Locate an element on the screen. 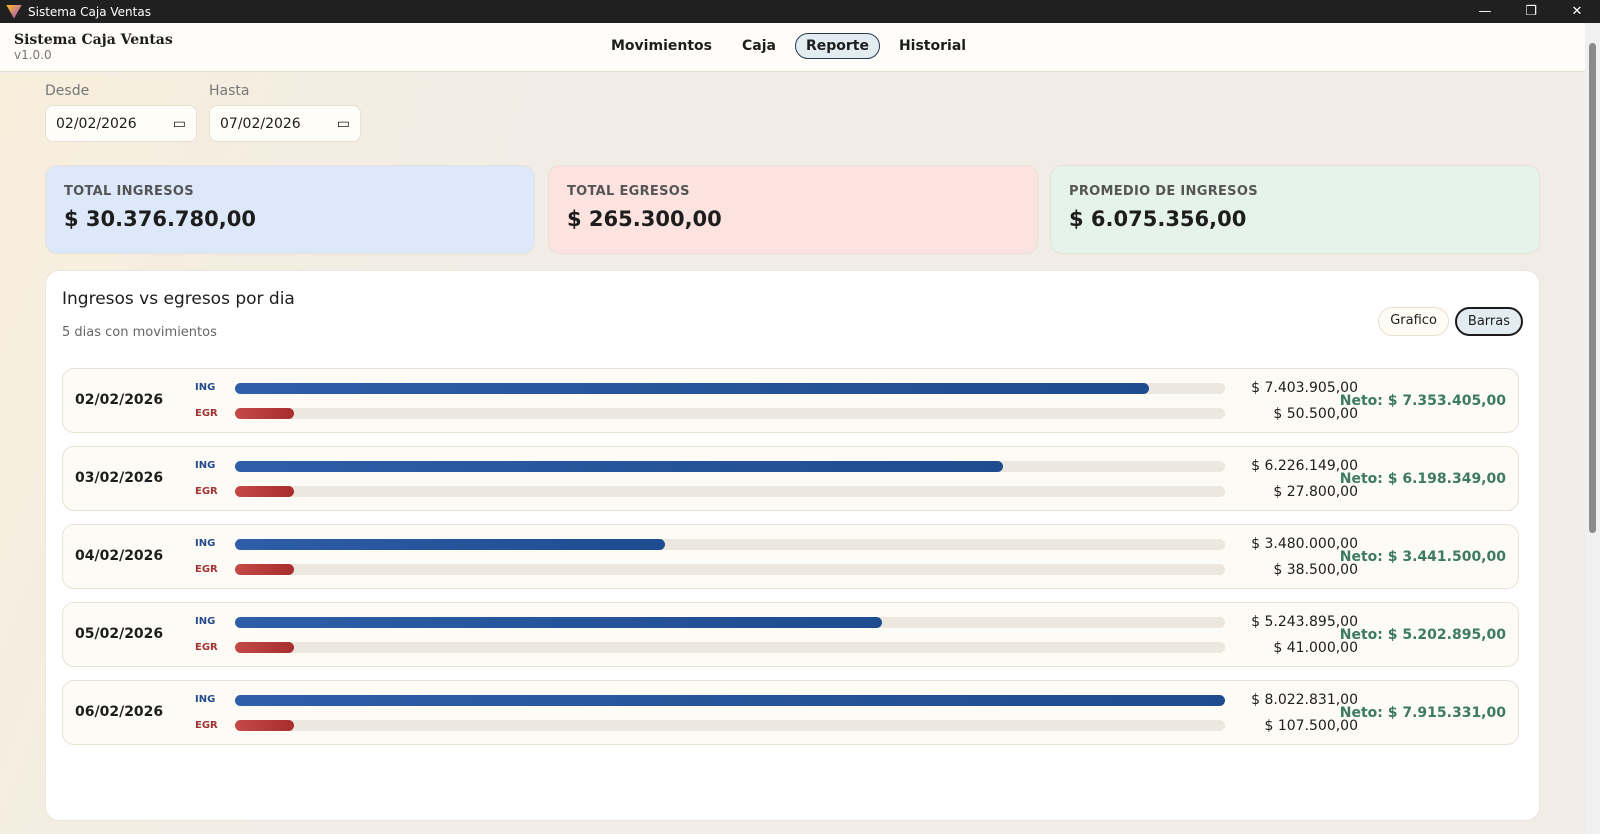 This screenshot has width=1600, height=834. stat-total-egresos: TOTAL EGRESOS $ 265.300,00 is located at coordinates (793, 209).